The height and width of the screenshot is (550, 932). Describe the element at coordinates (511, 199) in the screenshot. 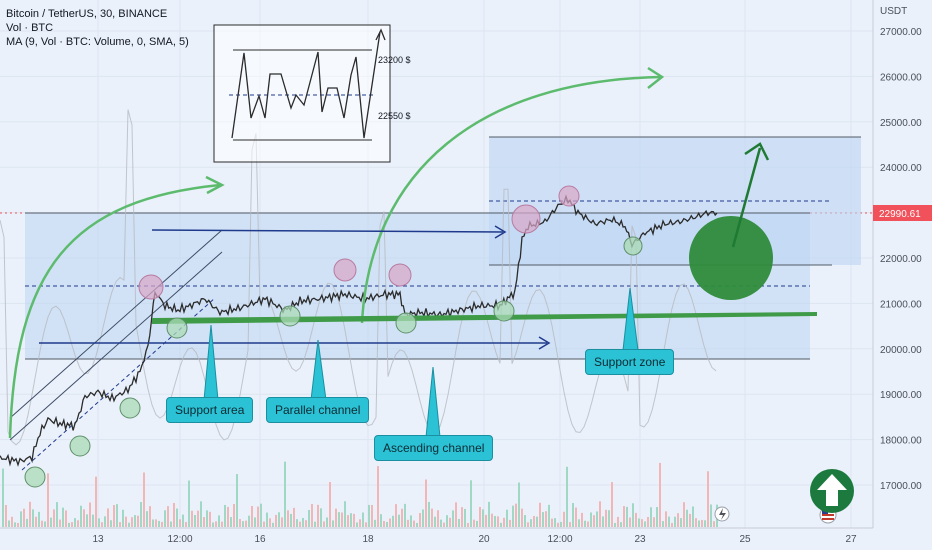

I see `green-curve-arrow-right` at that location.